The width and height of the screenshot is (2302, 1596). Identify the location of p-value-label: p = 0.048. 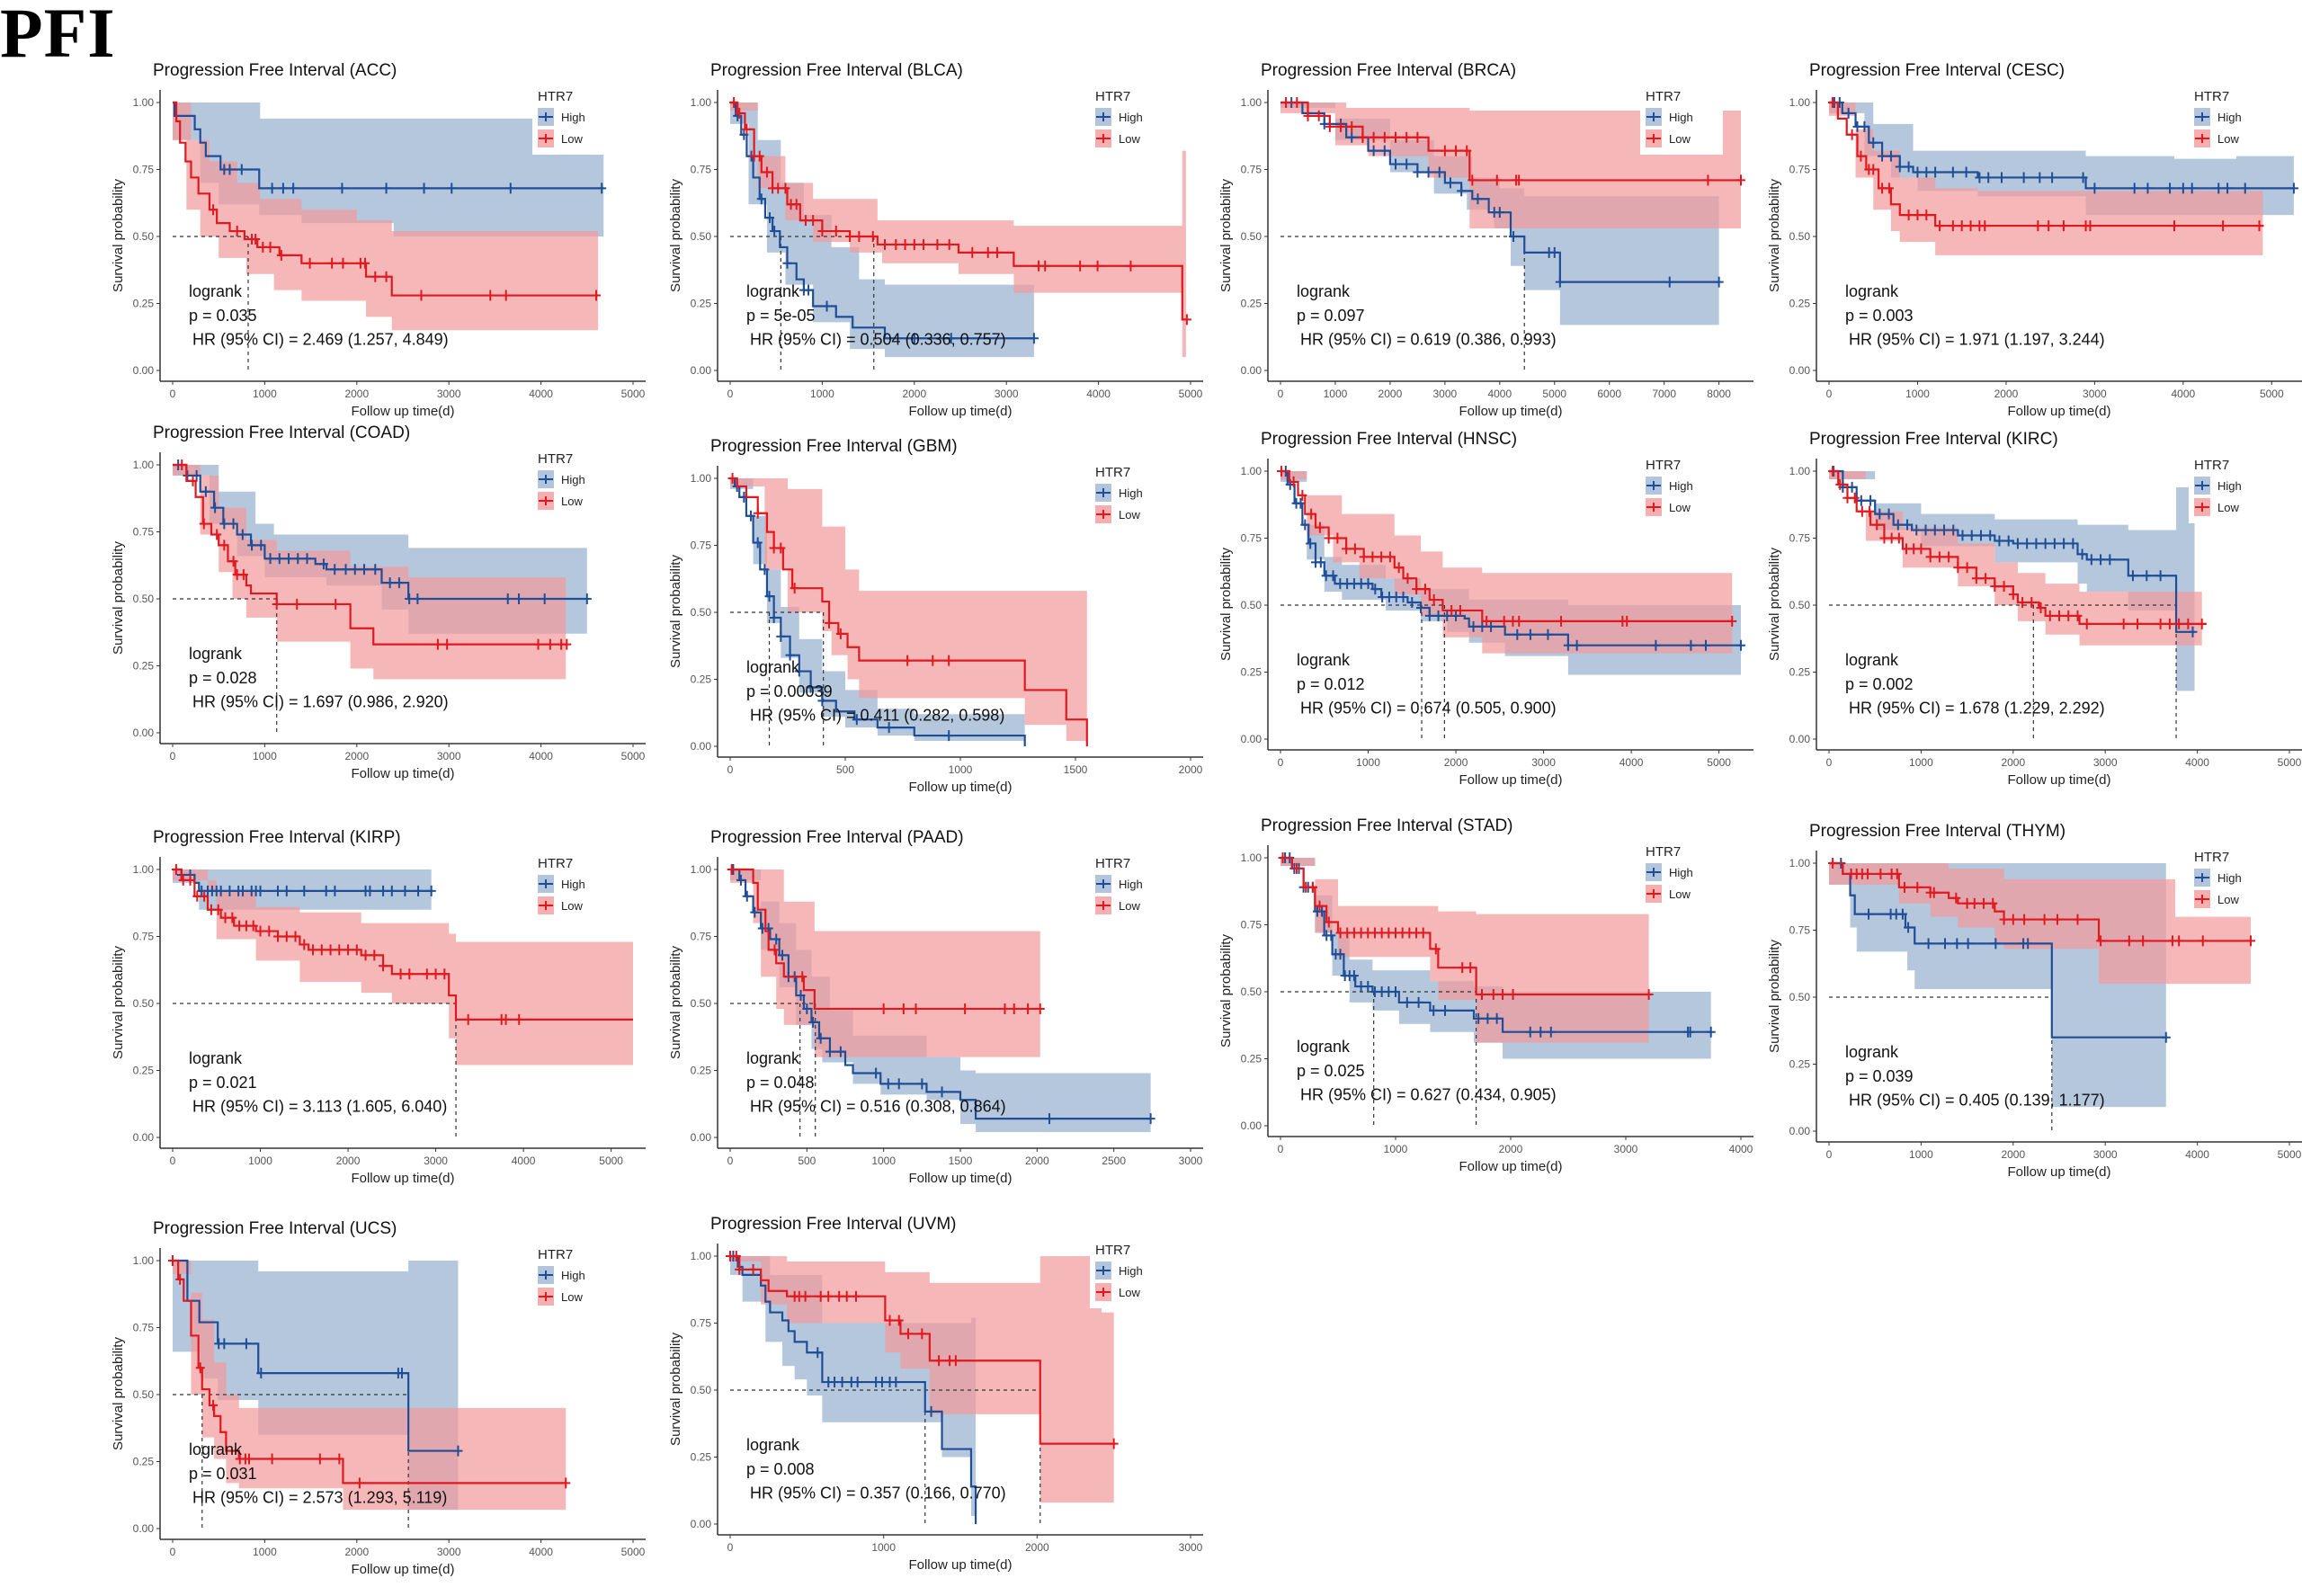
(780, 1083).